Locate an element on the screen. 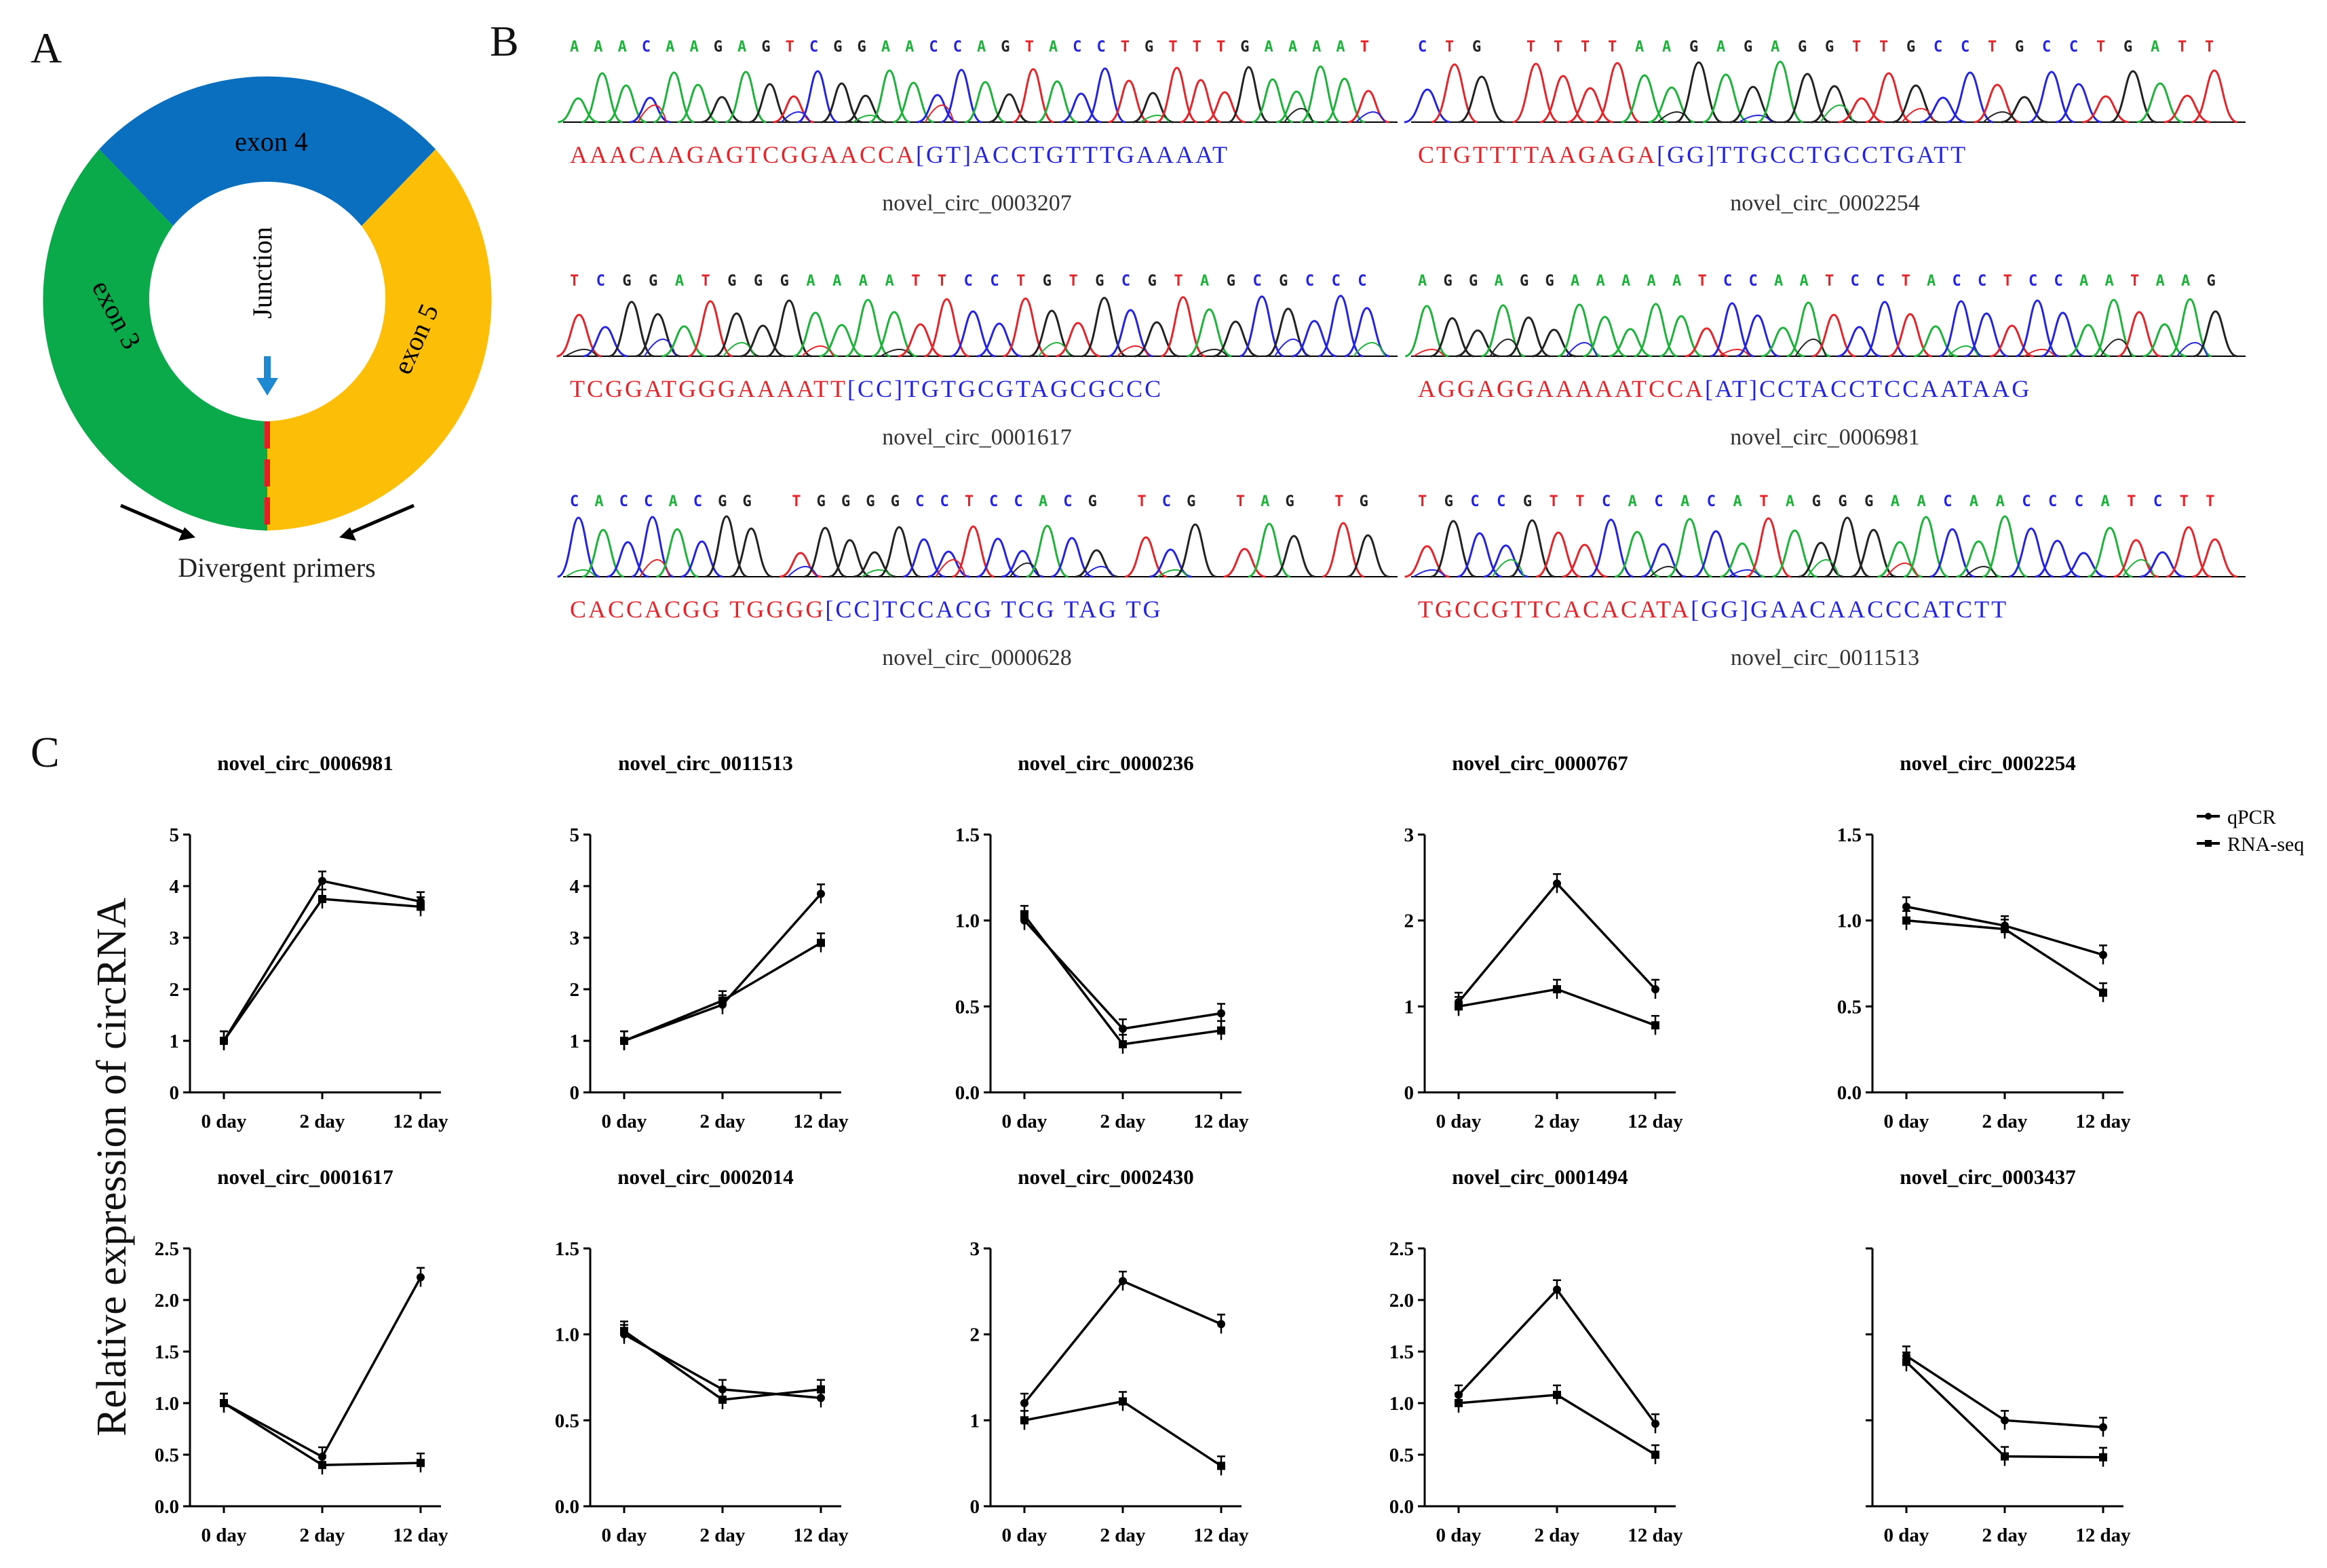 The image size is (2327, 1568). series-rnaseq-line is located at coordinates (1123, 1433).